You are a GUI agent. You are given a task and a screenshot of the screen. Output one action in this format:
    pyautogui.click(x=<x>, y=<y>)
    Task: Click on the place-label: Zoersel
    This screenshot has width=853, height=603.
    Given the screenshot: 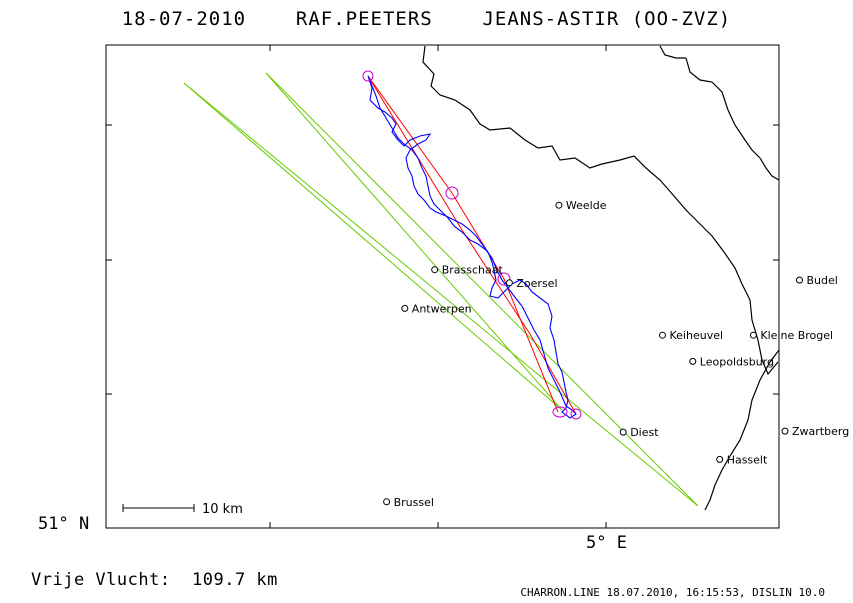 What is the action you would take?
    pyautogui.click(x=536, y=283)
    